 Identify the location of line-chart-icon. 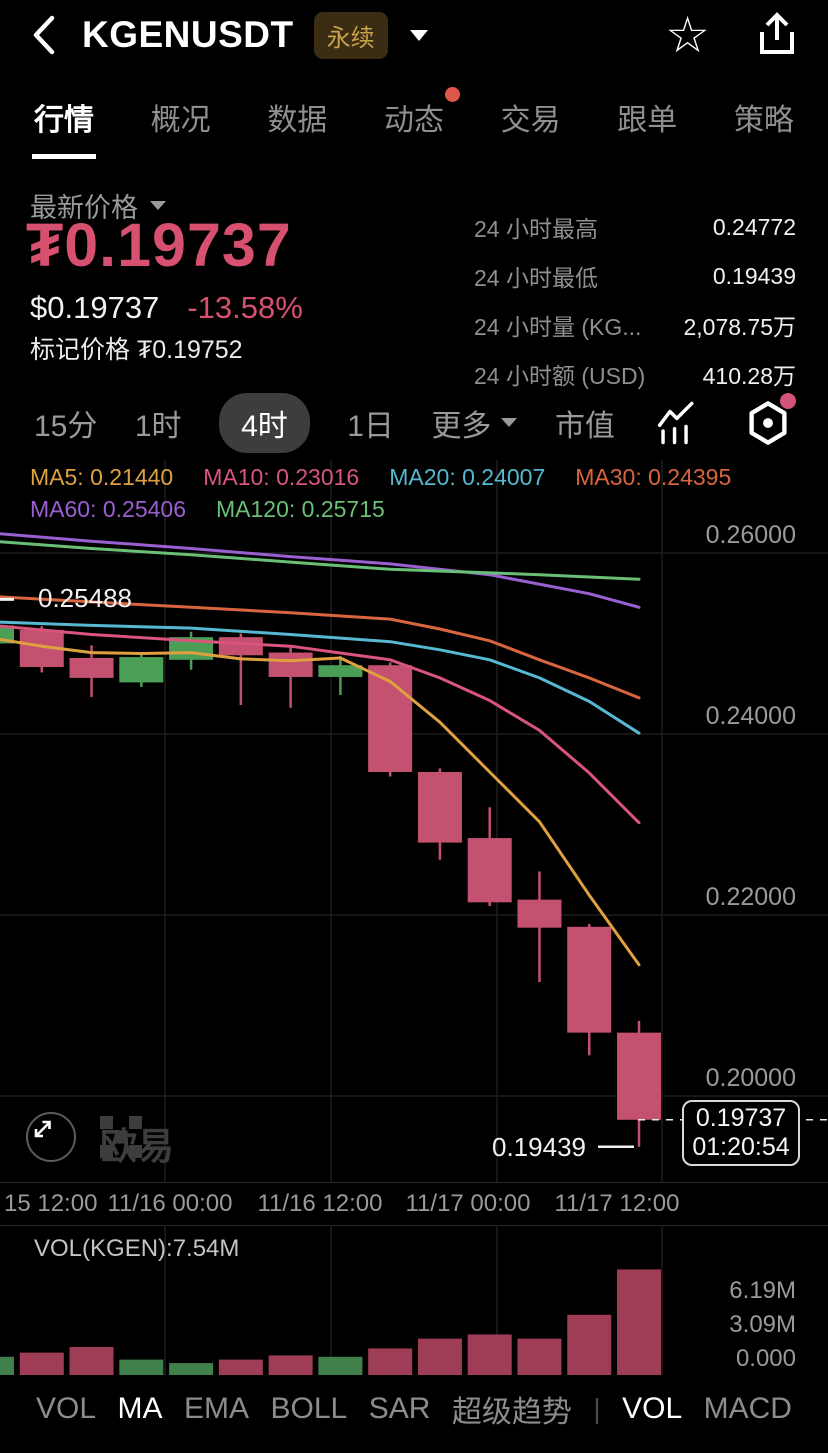
(676, 422).